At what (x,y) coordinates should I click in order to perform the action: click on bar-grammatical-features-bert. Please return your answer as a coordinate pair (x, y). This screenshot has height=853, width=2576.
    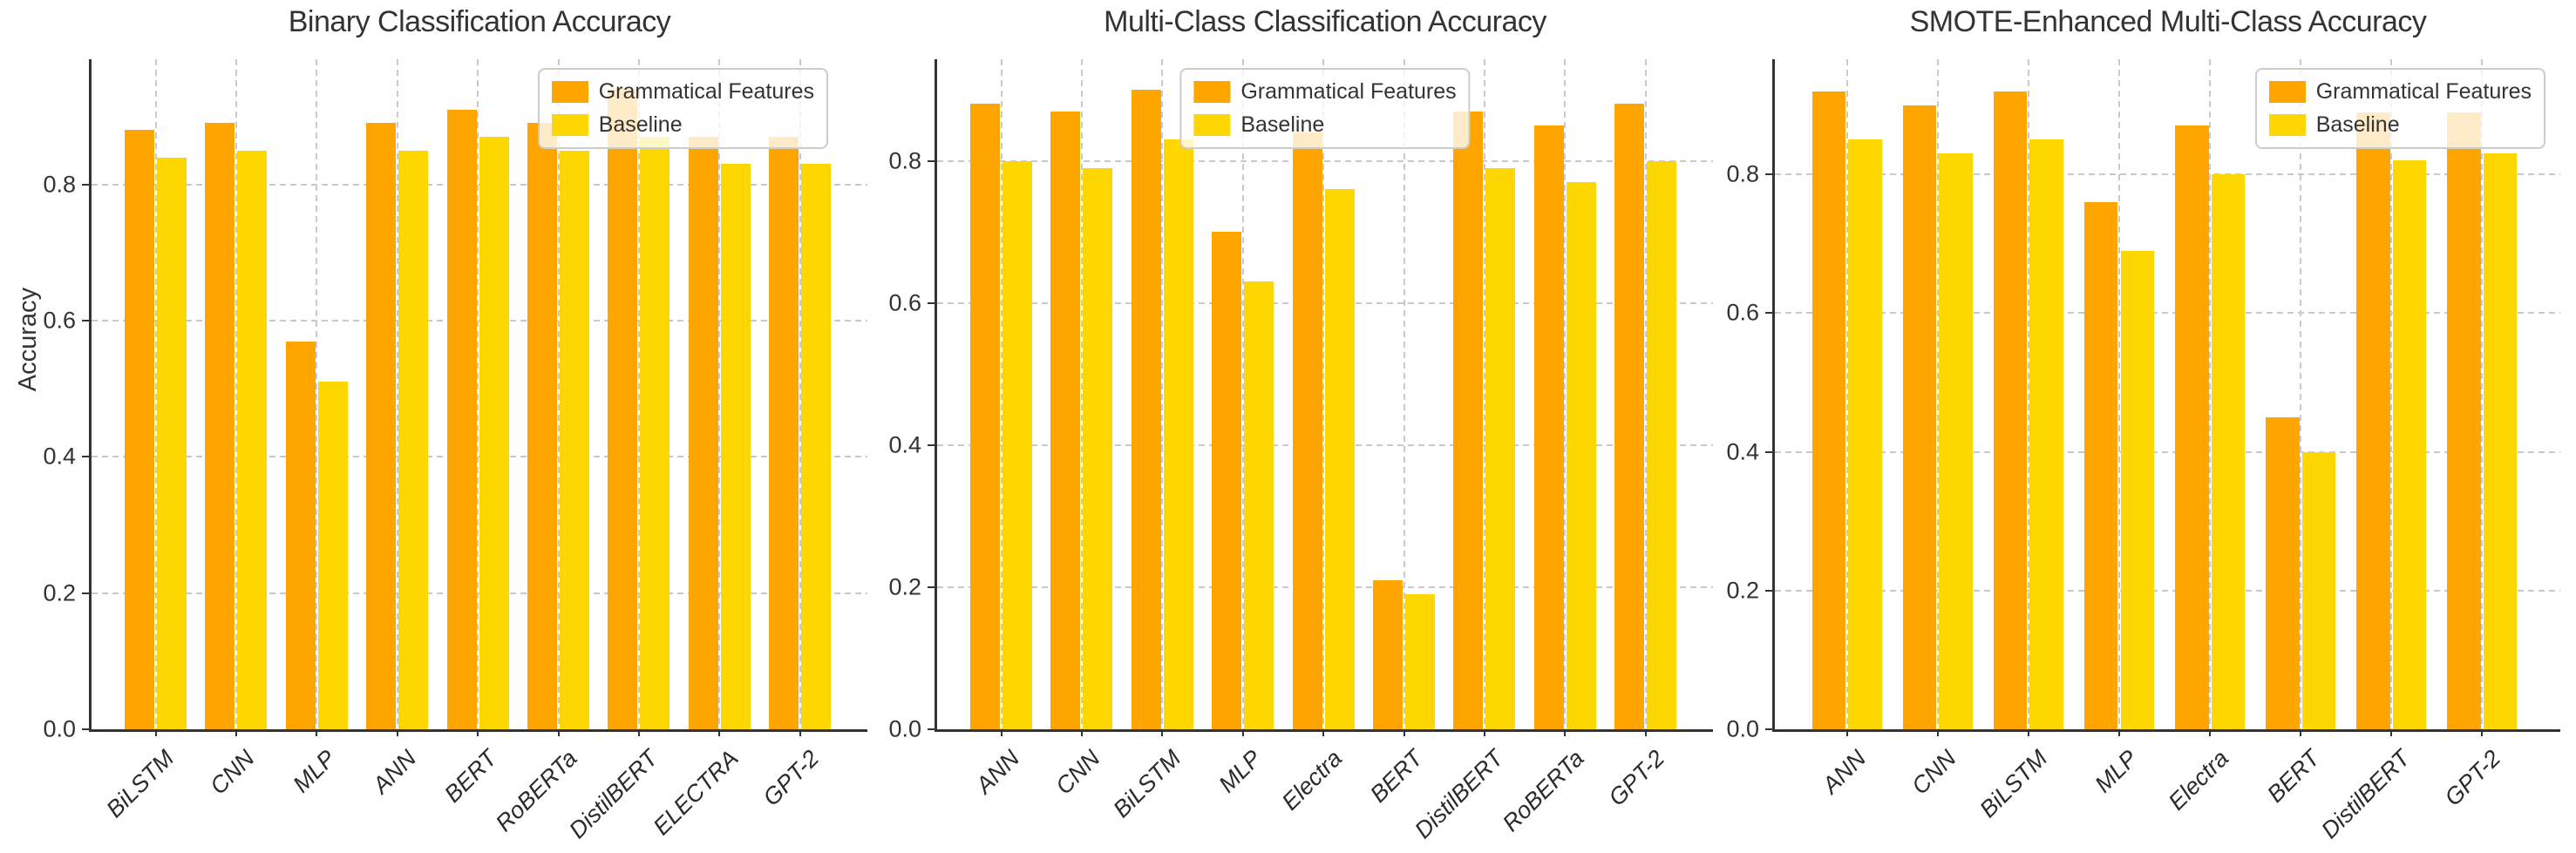
    Looking at the image, I should click on (1387, 654).